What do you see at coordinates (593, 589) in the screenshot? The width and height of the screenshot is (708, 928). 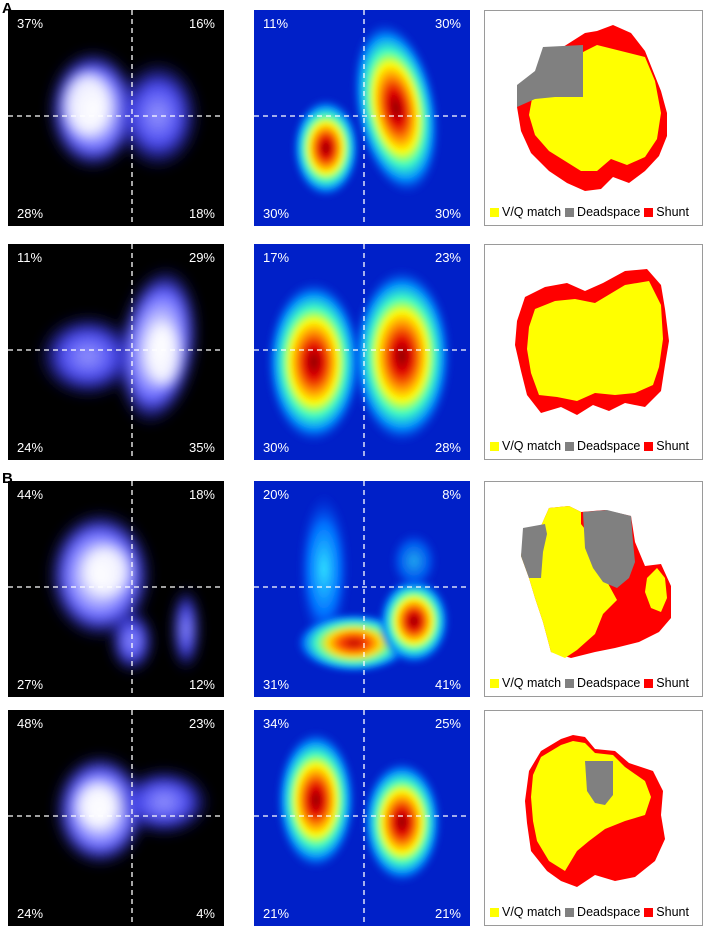 I see `vq-map-b1: V/Q match Deadspace Shunt` at bounding box center [593, 589].